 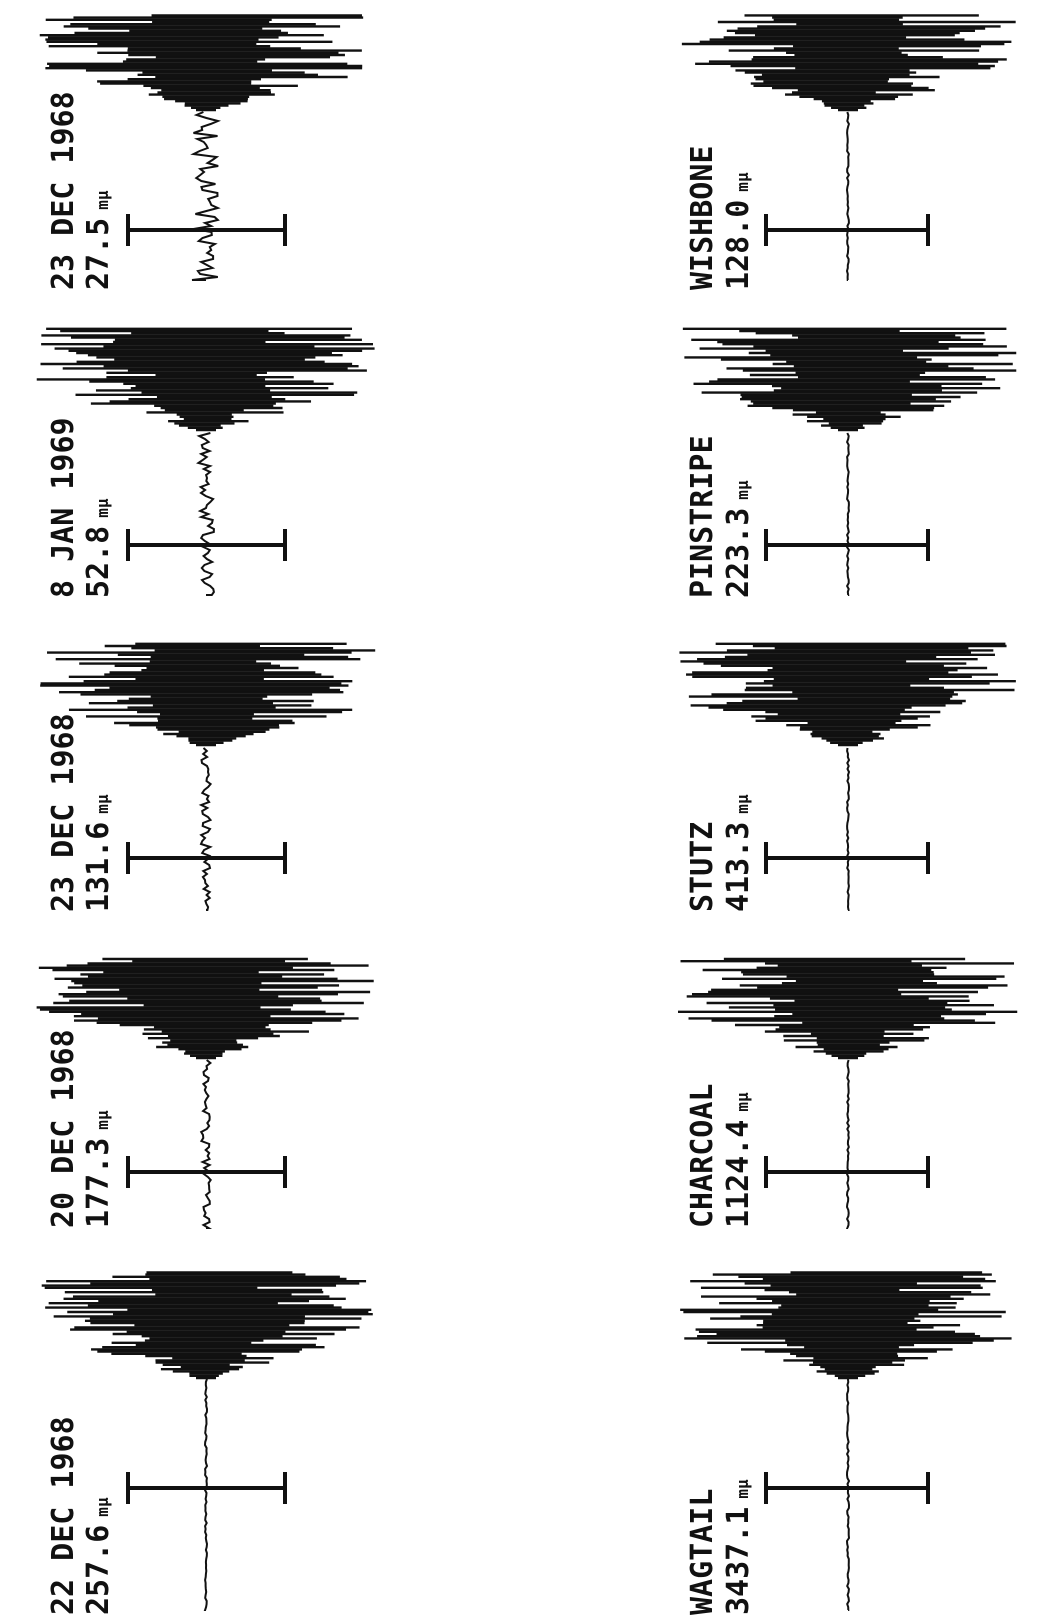 What do you see at coordinates (702, 516) in the screenshot?
I see `event-label: PINSTRIPE` at bounding box center [702, 516].